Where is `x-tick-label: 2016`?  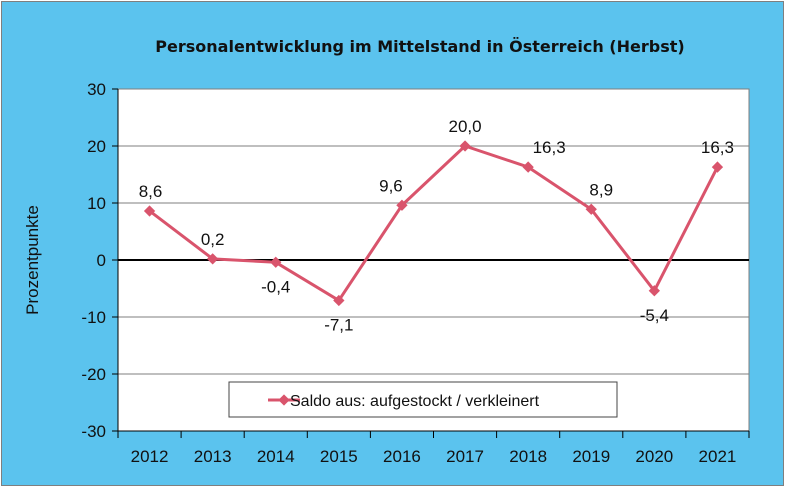 x-tick-label: 2016 is located at coordinates (402, 456).